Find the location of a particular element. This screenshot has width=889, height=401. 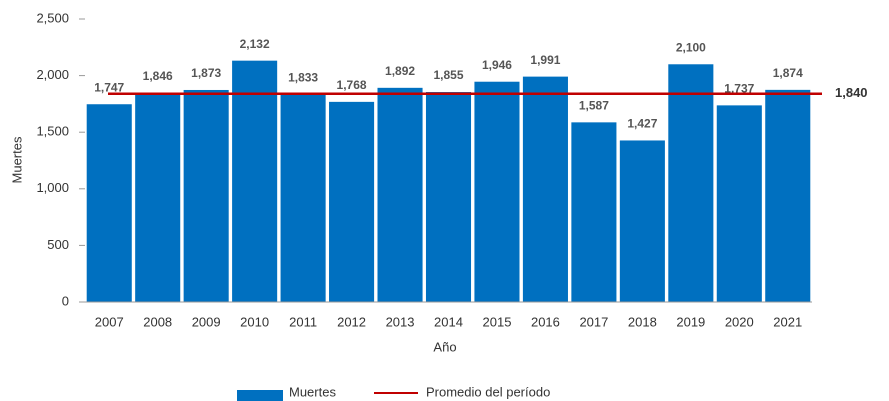

value-label: 1,991 is located at coordinates (545, 60).